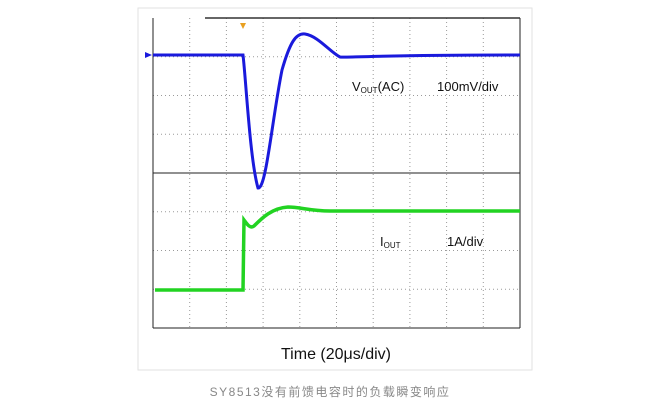 This screenshot has width=660, height=408. What do you see at coordinates (465, 241) in the screenshot?
I see `iout-scale: 1A/div` at bounding box center [465, 241].